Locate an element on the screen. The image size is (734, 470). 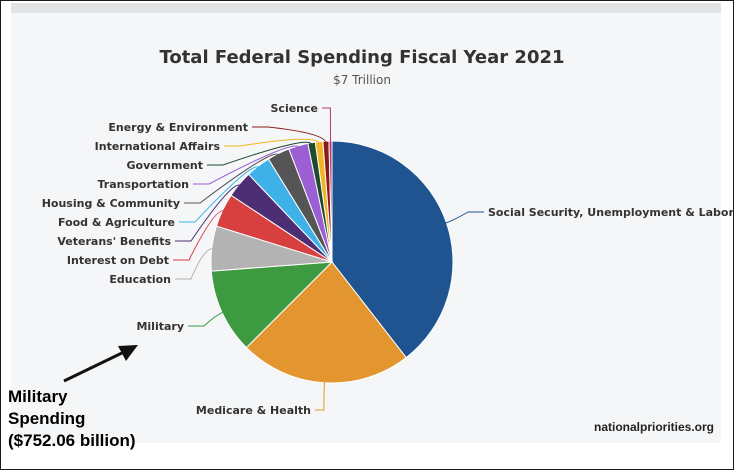
annotation-line: Spending is located at coordinates (47, 418).